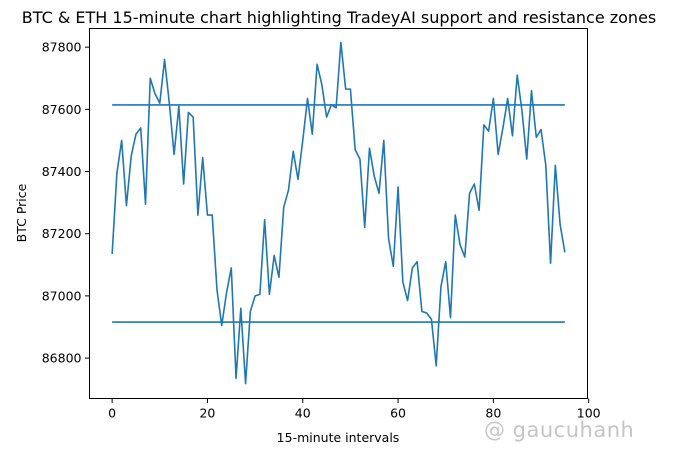  I want to click on x-tick-label: 0, so click(112, 413).